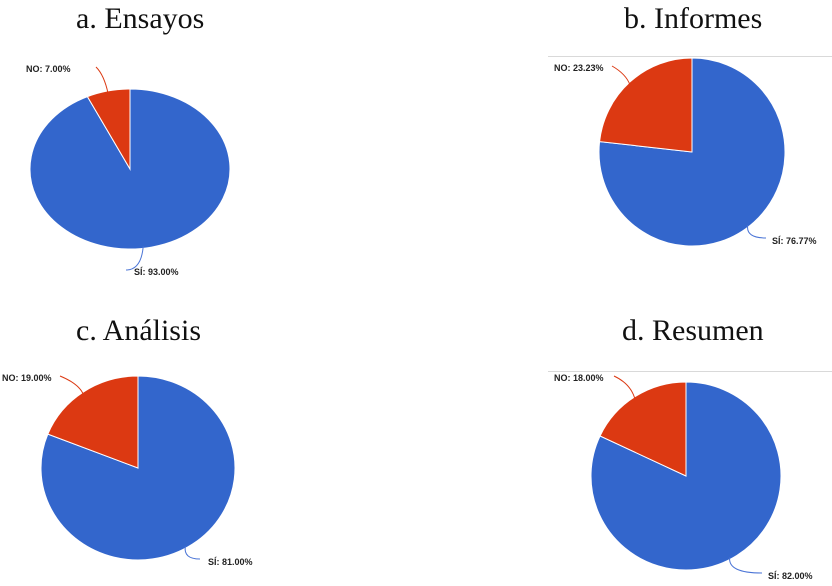  Describe the element at coordinates (93, 422) in the screenshot. I see `pie-slice-no-c` at that location.